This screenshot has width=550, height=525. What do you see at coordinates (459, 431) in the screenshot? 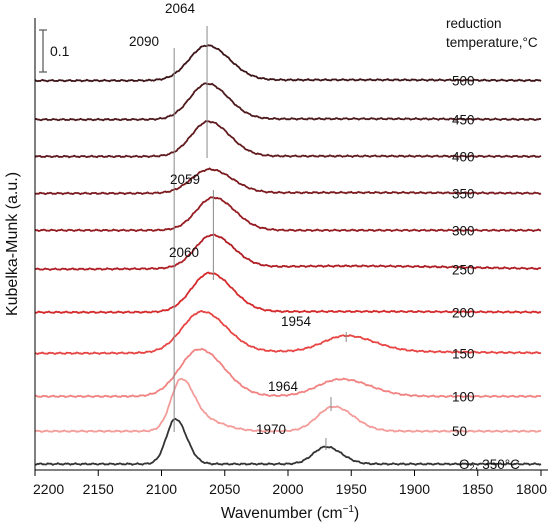
I see `series-label-10: 50` at bounding box center [459, 431].